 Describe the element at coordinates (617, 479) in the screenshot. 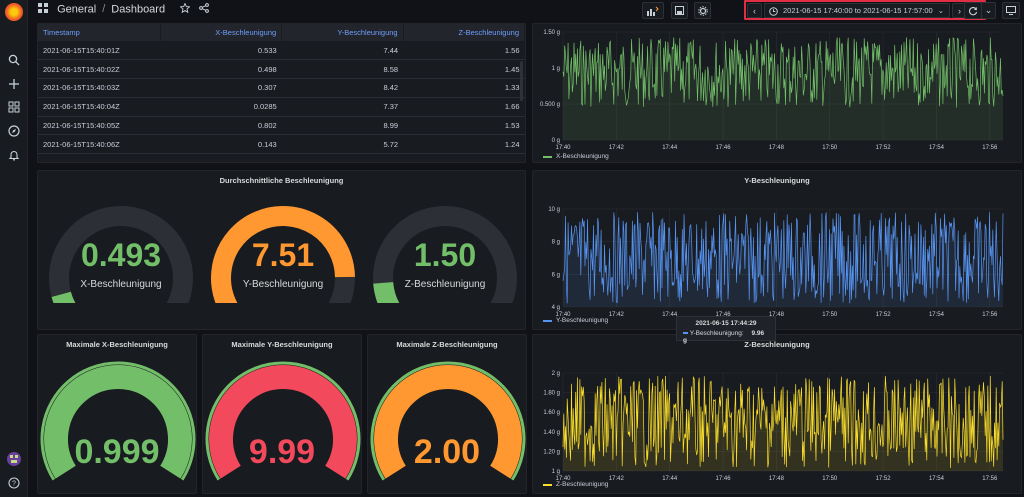

I see `x-tick-label: 17:42` at that location.